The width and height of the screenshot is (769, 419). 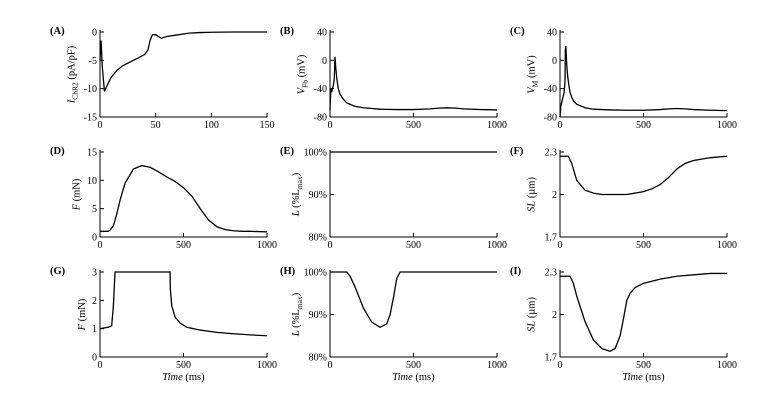 What do you see at coordinates (94, 209) in the screenshot?
I see `y-tick-label: 5` at bounding box center [94, 209].